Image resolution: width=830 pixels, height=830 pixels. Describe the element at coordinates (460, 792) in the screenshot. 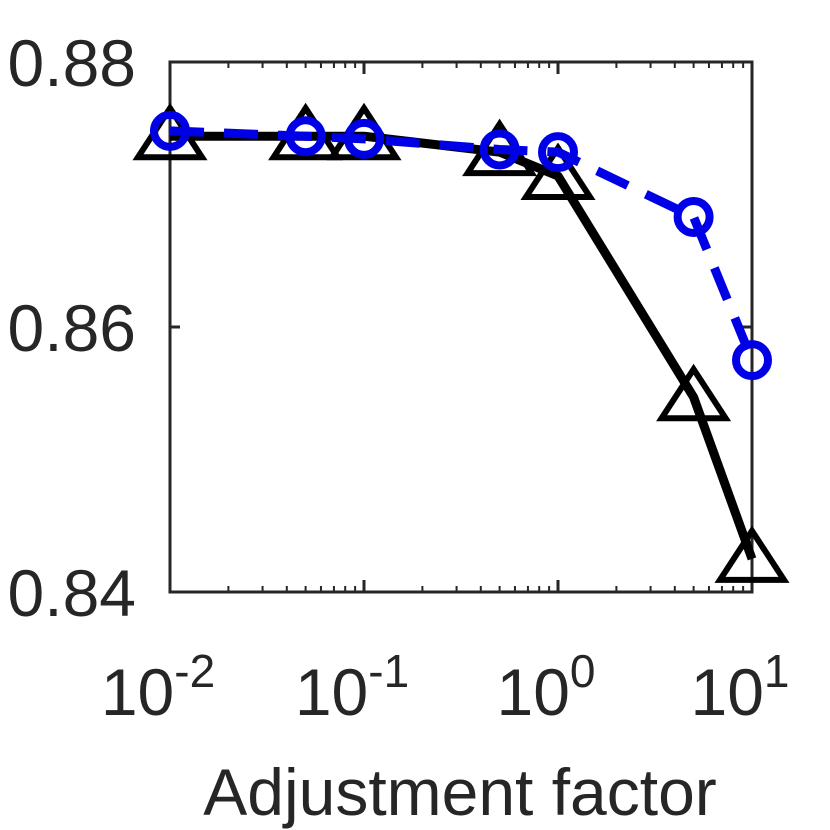

I see `x-axis-label: Adjustment factor` at that location.